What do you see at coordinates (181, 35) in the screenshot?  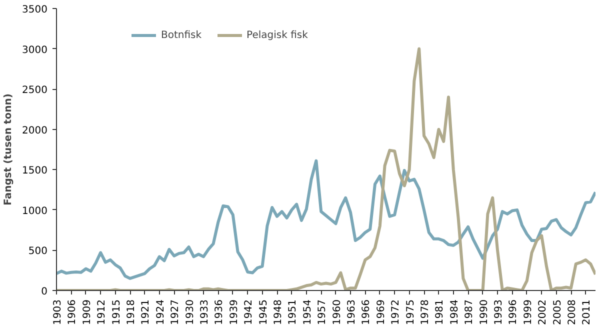 I see `legend-label: Botnfisk` at bounding box center [181, 35].